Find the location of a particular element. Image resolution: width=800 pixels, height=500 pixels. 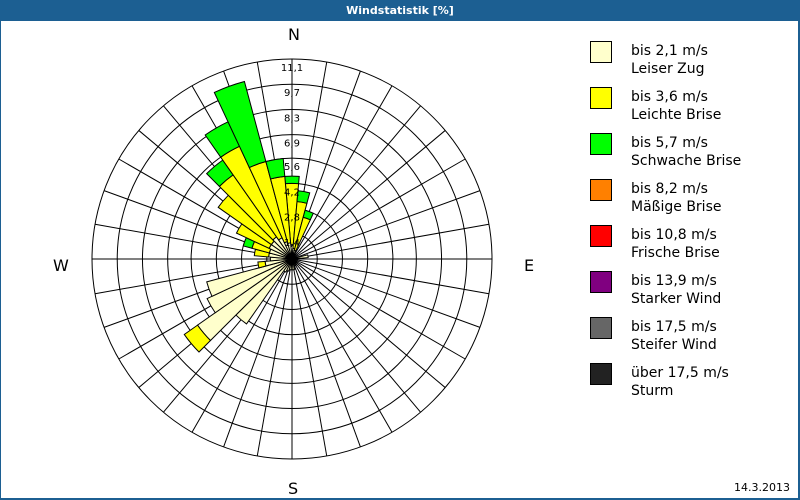

legend-range: bis 17,5 m/s is located at coordinates (674, 327).